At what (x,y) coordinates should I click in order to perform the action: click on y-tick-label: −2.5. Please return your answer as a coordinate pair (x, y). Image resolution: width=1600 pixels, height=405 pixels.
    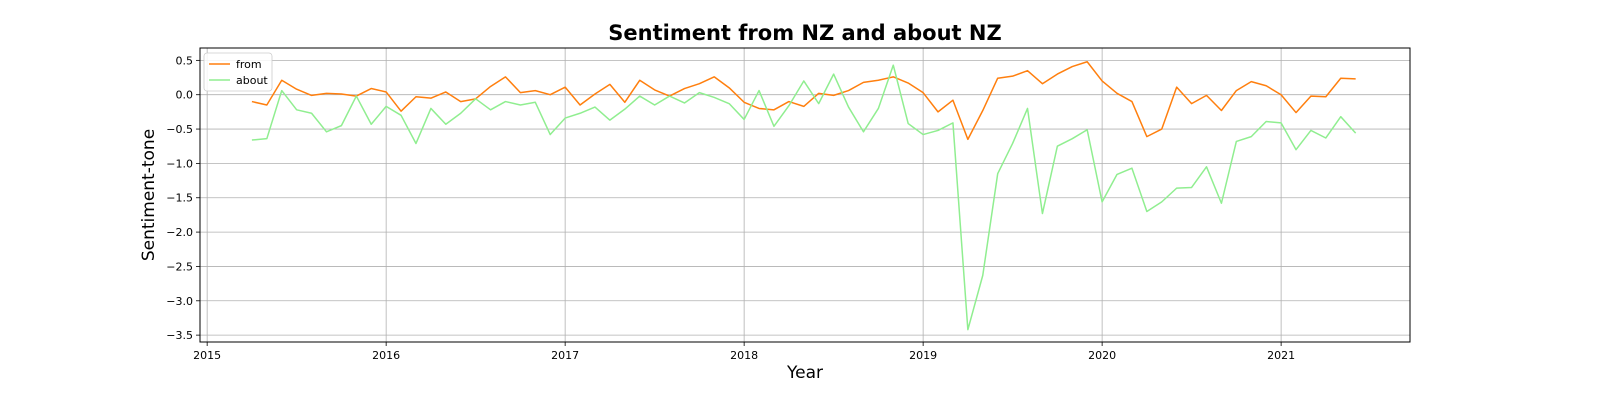
    Looking at the image, I should click on (179, 266).